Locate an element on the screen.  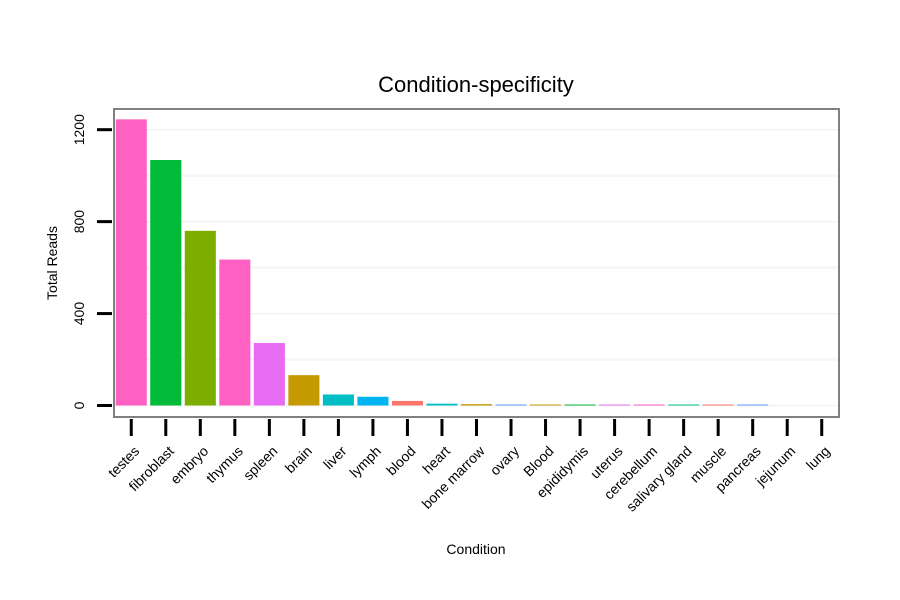
bar-bone-marrow is located at coordinates (476, 405).